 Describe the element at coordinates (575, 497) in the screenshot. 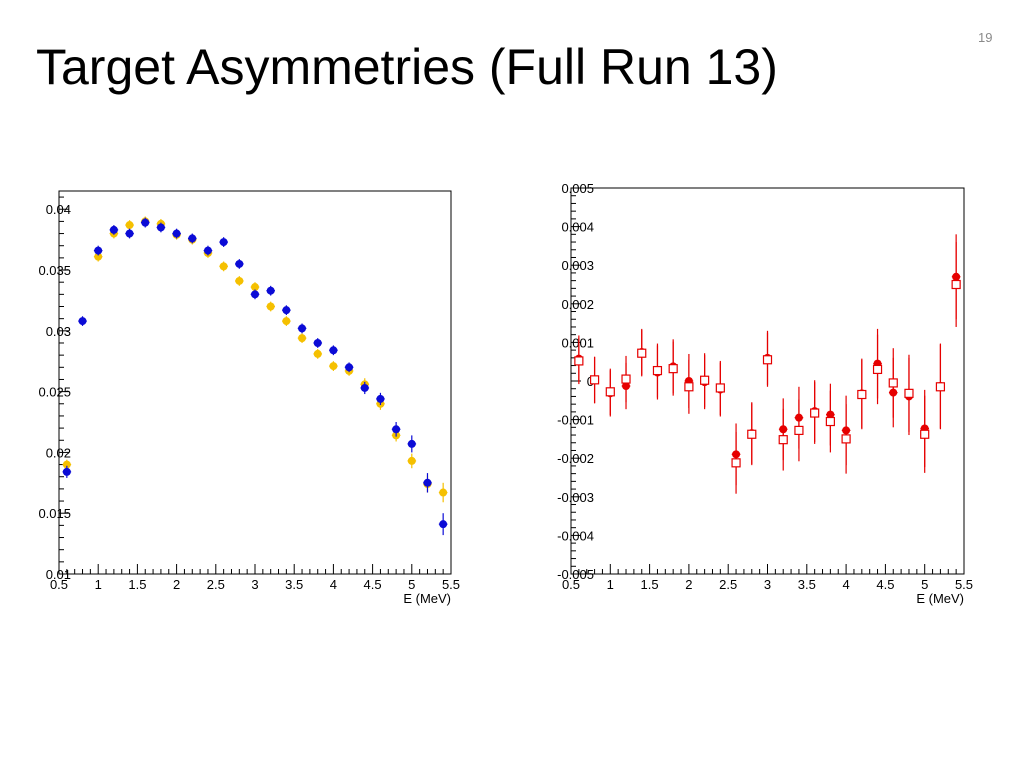

I see `y-tick-label: -0.003` at that location.